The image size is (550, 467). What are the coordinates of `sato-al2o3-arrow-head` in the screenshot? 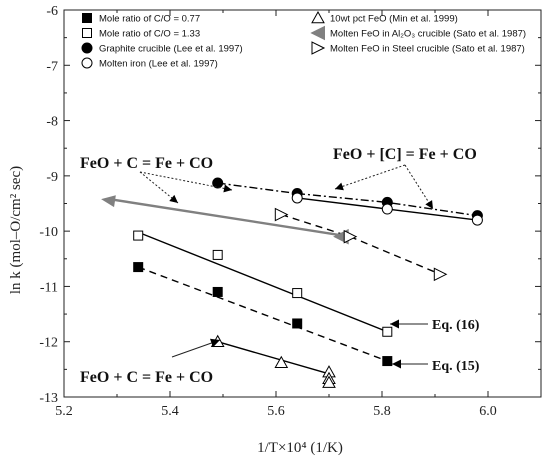 It's located at (108, 201).